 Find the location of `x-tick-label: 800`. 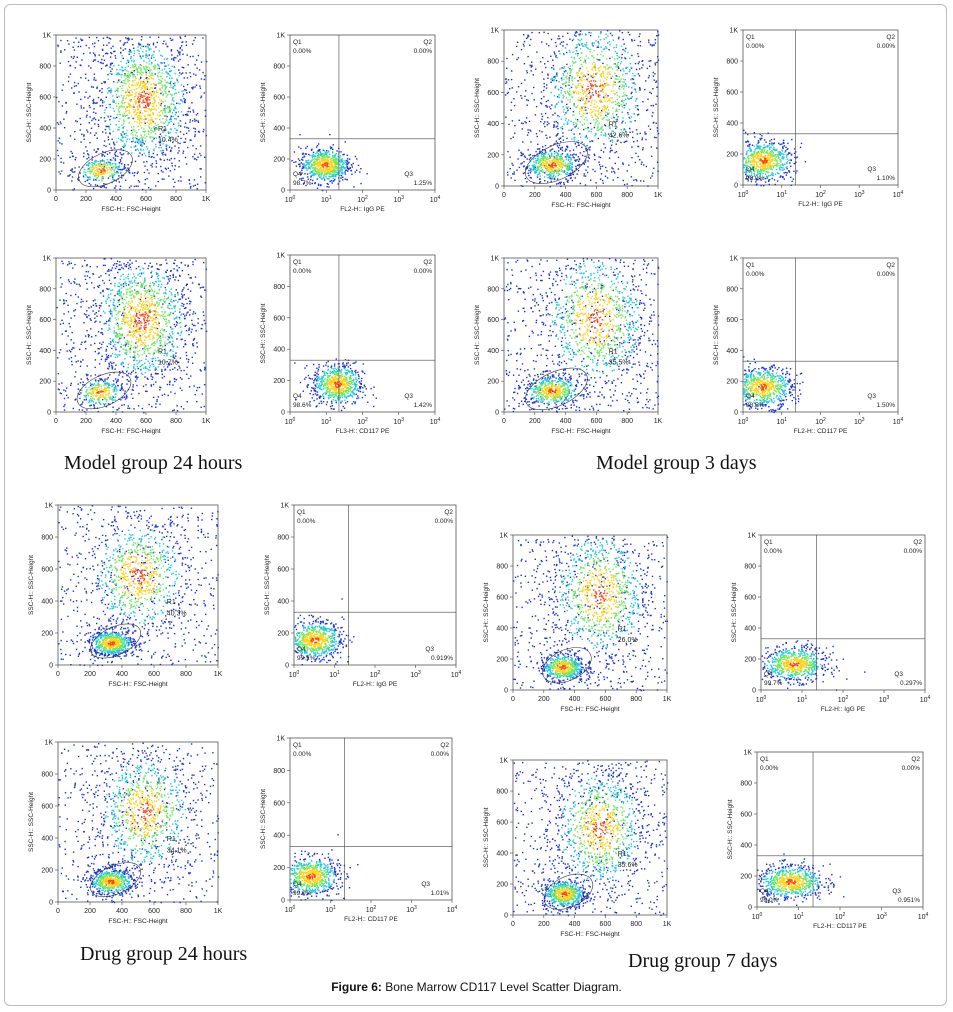

x-tick-label: 800 is located at coordinates (627, 195).